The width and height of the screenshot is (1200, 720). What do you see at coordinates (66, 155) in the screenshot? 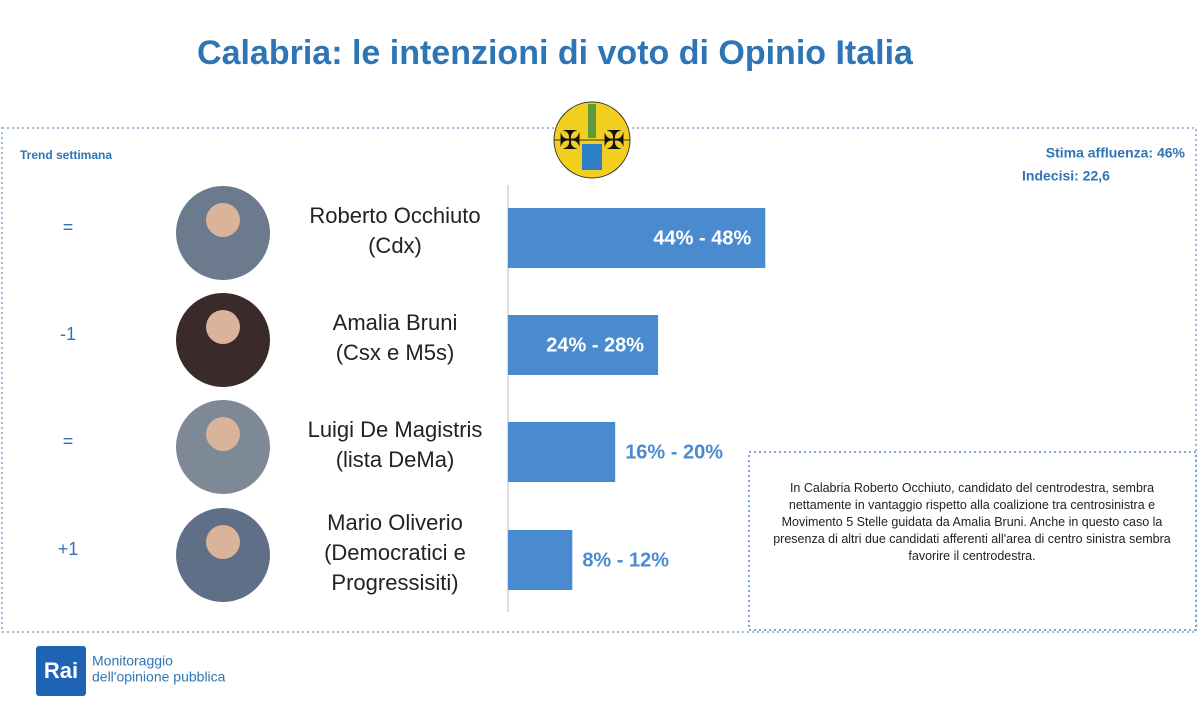
I see `trend-title: Trend settimana` at bounding box center [66, 155].